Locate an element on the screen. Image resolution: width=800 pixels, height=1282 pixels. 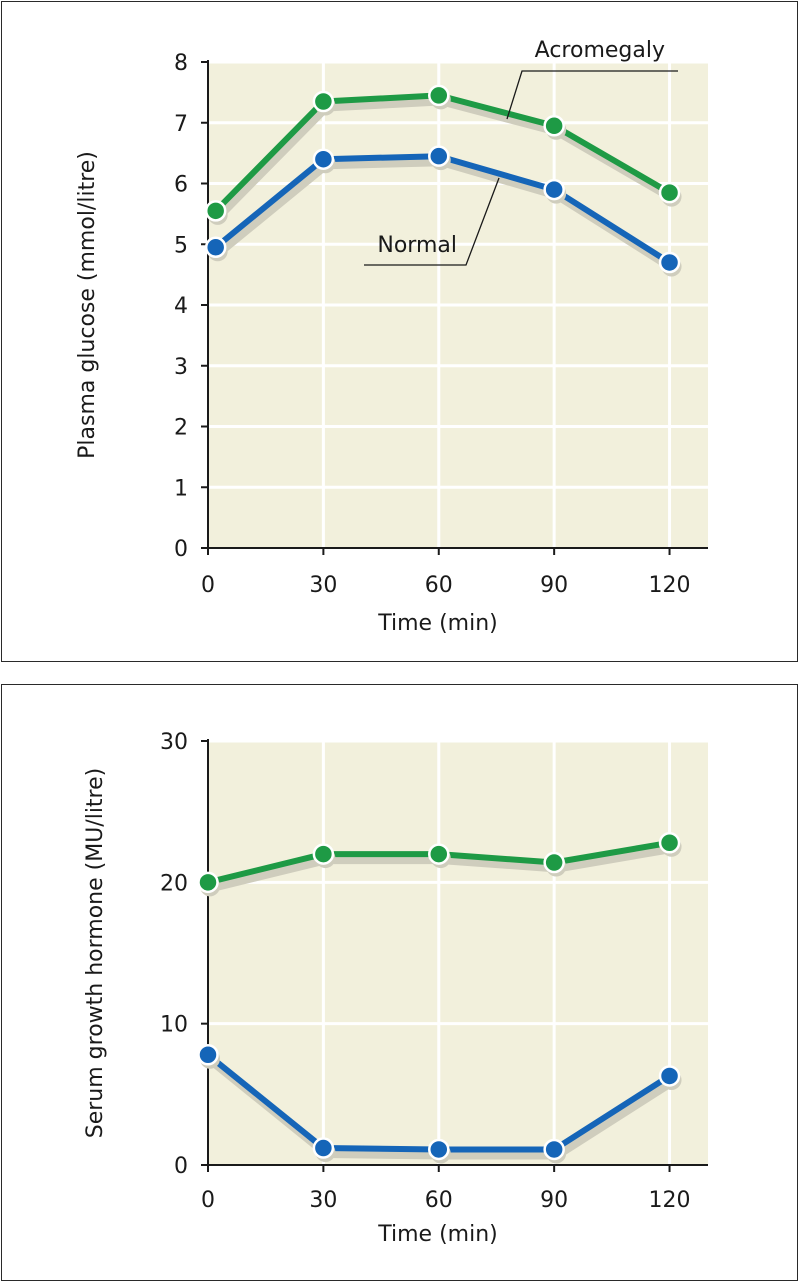
y-tick-label: 10 is located at coordinates (174, 1025).